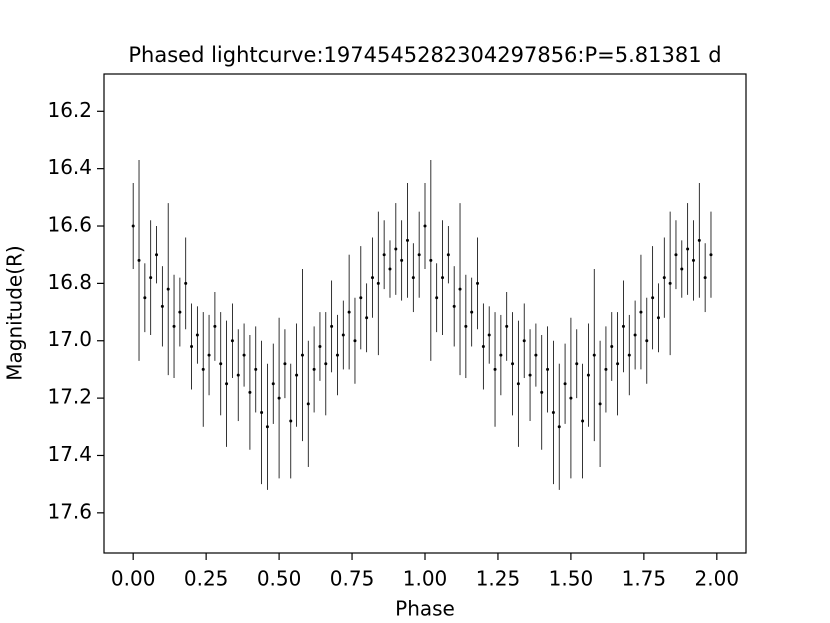 Image resolution: width=830 pixels, height=623 pixels. What do you see at coordinates (498, 579) in the screenshot?
I see `x-tick-label: 1.25` at bounding box center [498, 579].